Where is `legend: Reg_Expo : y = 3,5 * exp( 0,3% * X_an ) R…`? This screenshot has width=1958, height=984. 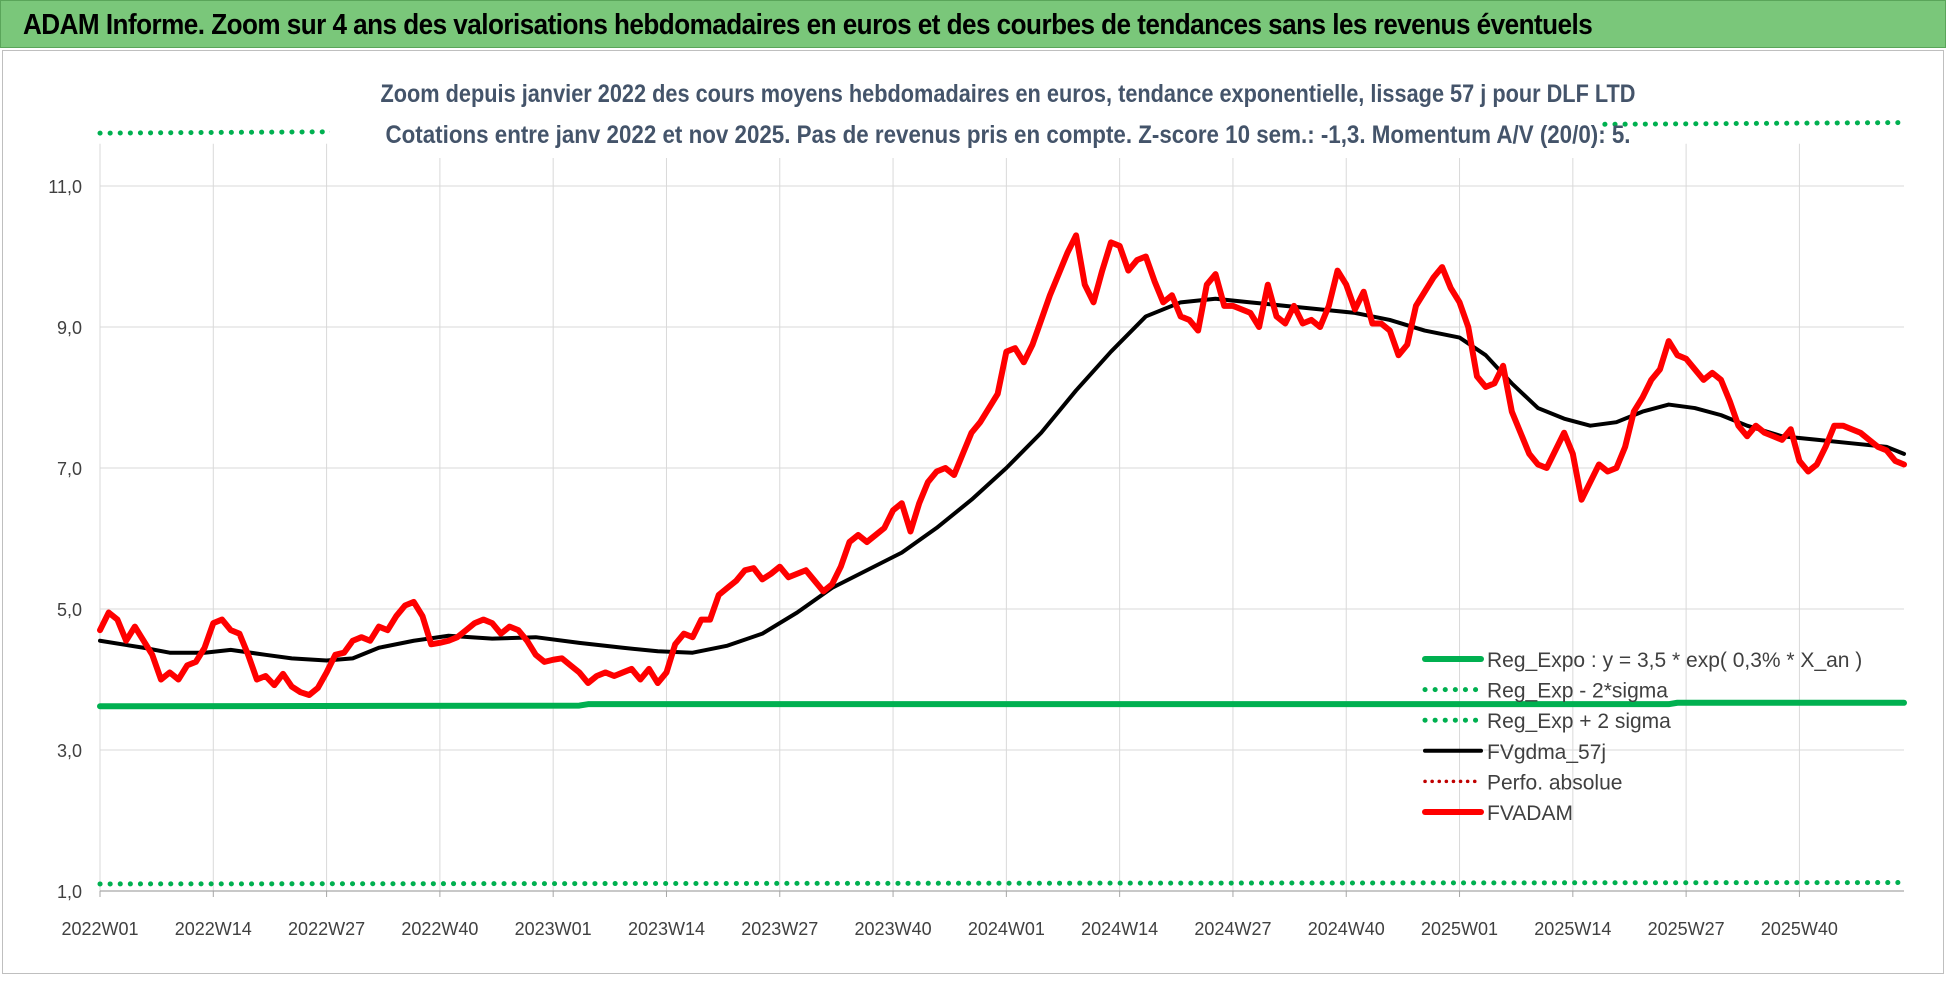 legend: Reg_Expo : y = 3,5 * exp( 0,3% * X_an ) R… is located at coordinates (1642, 737).